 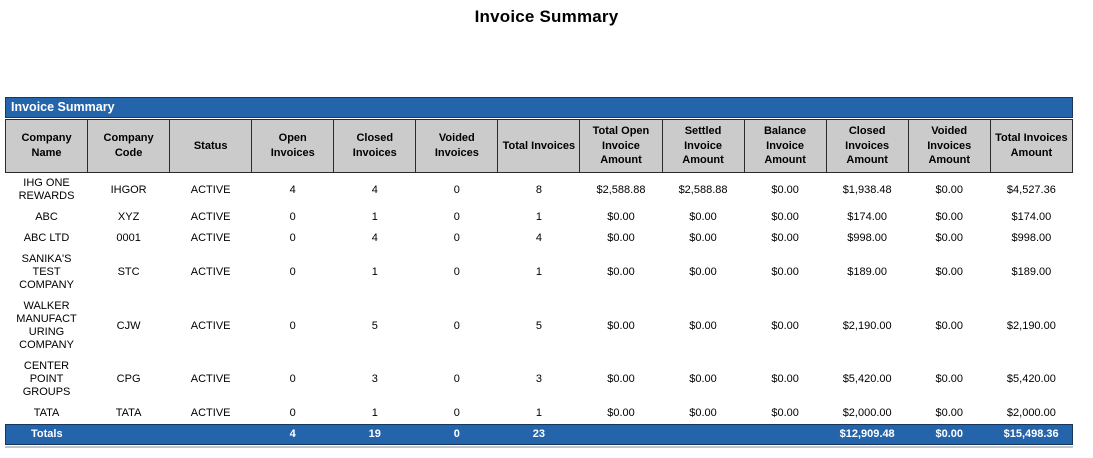 I want to click on table-cell: 3, so click(x=538, y=379).